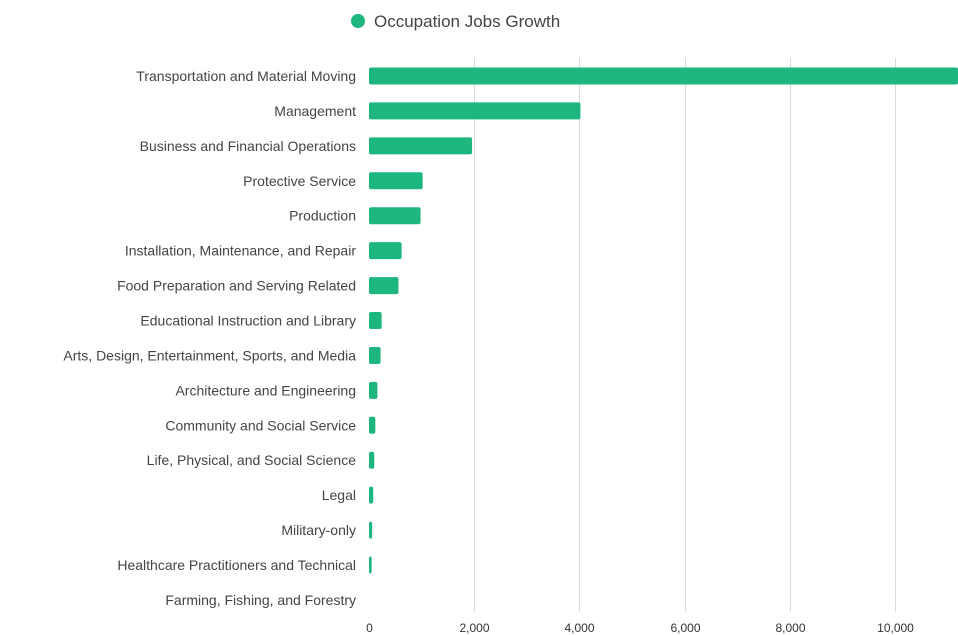  I want to click on category-label: Production, so click(322, 216).